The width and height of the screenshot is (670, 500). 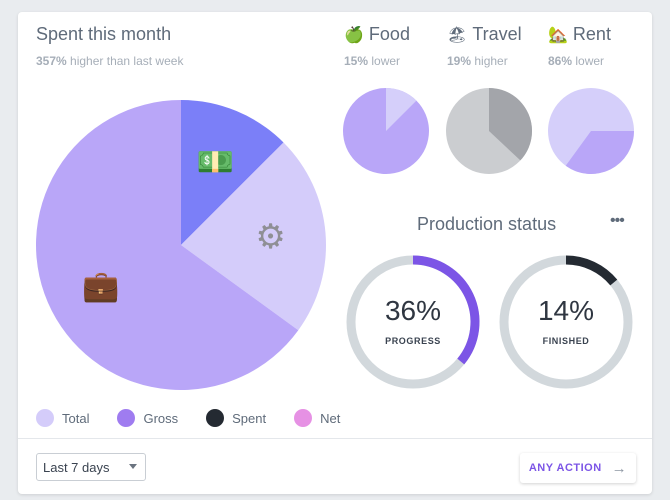 I want to click on legend-label-net: Net, so click(x=330, y=418).